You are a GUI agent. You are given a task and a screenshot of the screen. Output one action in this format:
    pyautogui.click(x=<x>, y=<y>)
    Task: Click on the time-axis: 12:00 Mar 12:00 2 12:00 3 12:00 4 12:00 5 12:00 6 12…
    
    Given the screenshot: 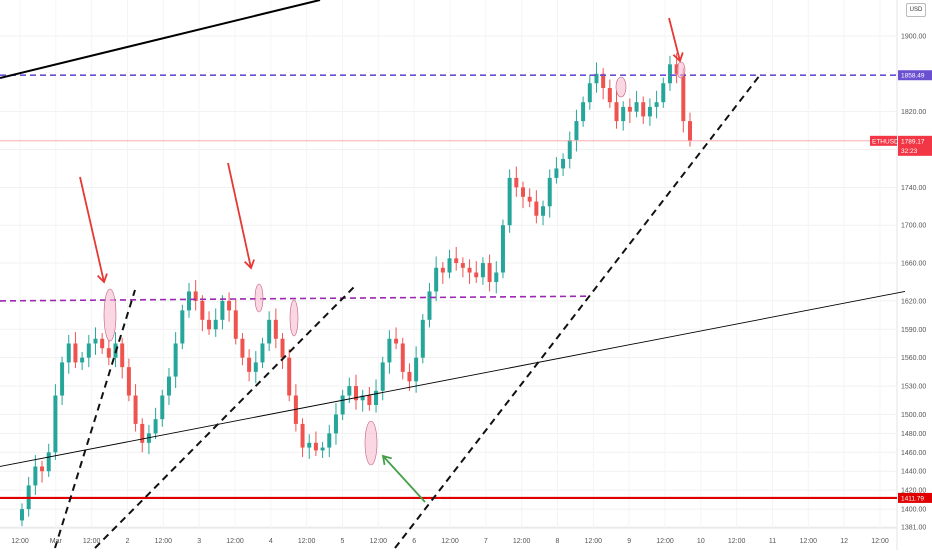 What is the action you would take?
    pyautogui.click(x=450, y=541)
    